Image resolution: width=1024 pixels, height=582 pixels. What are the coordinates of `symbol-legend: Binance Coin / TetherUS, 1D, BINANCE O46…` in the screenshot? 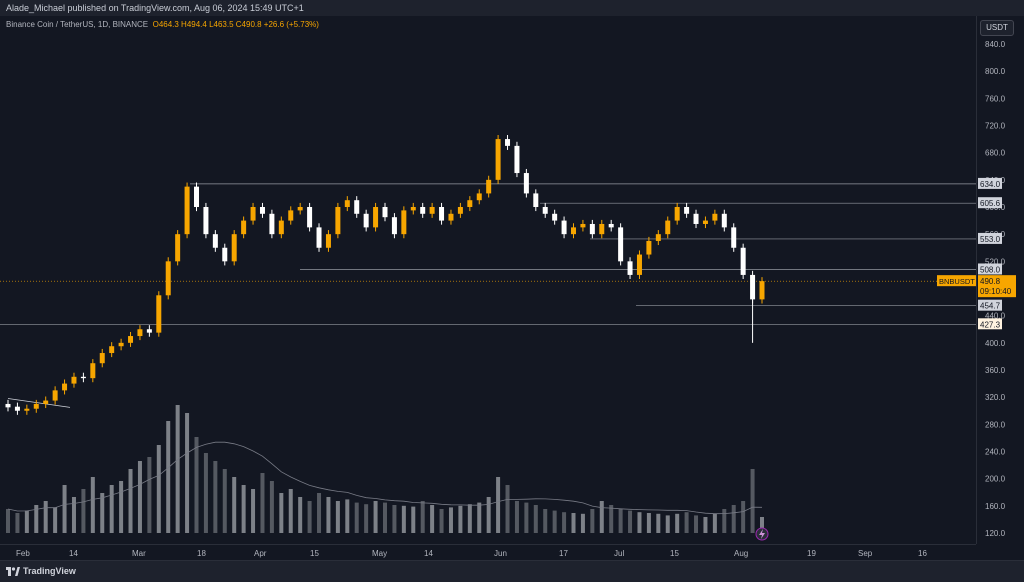 It's located at (162, 24).